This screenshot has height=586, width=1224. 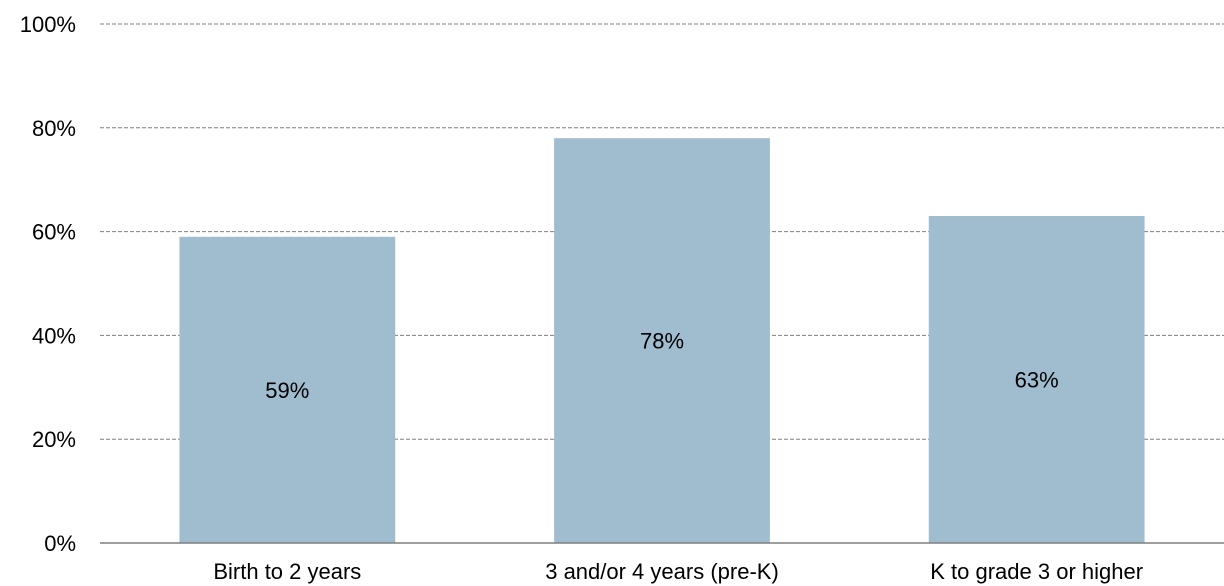 What do you see at coordinates (54, 128) in the screenshot?
I see `y-tick-label: 80%` at bounding box center [54, 128].